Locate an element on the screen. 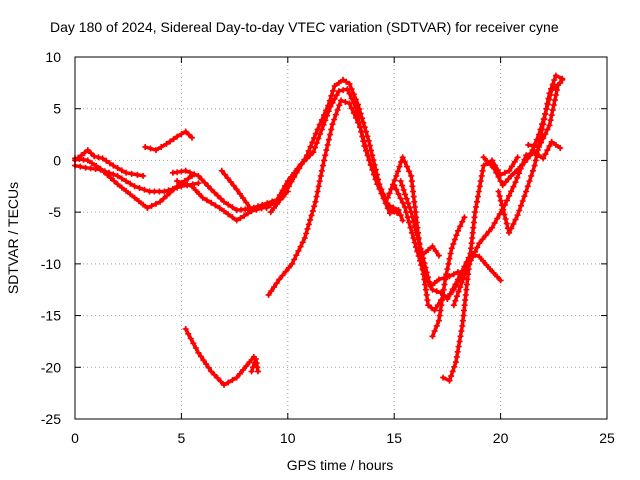 The width and height of the screenshot is (640, 480). series-line is located at coordinates (474, 276).